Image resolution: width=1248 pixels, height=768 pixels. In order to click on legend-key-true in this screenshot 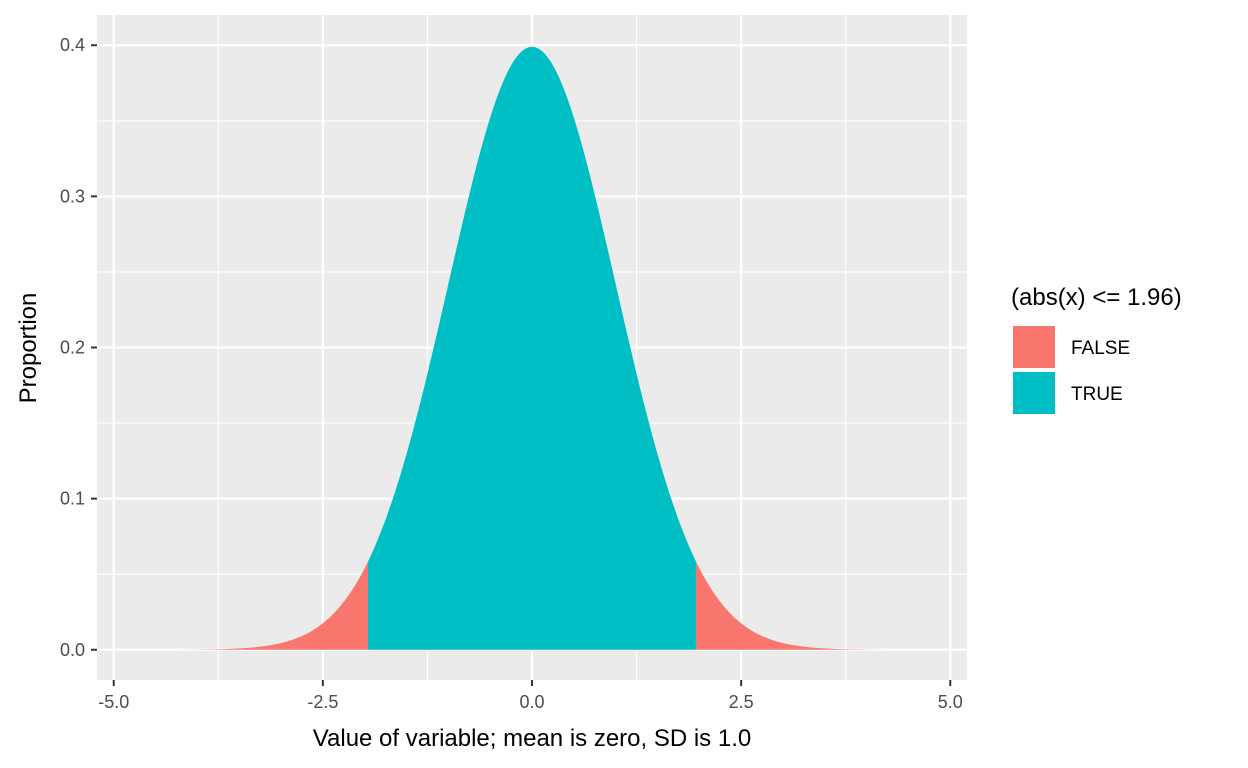, I will do `click(1034, 393)`.